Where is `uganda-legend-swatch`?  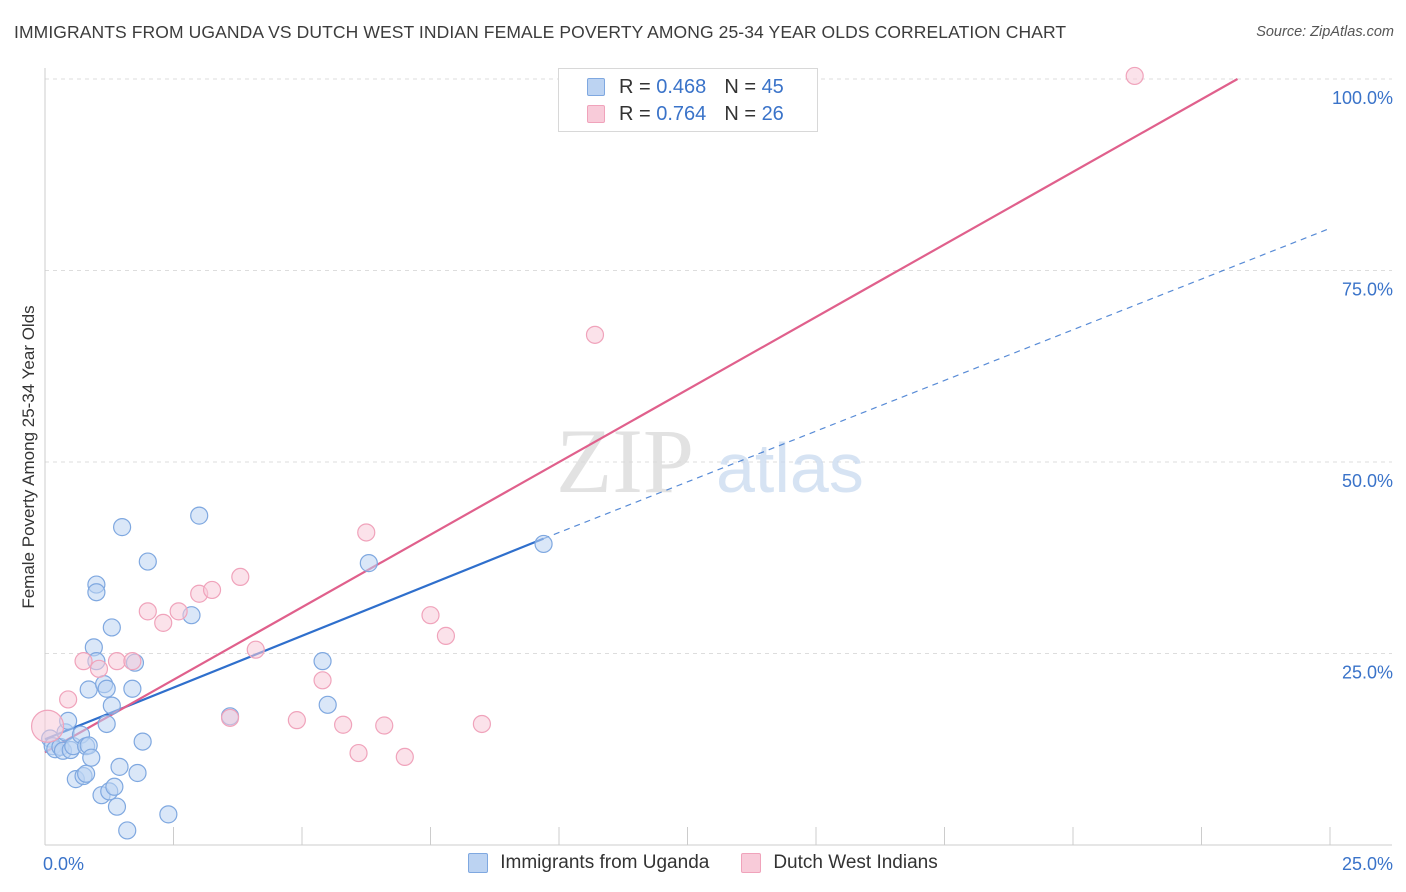 uganda-legend-swatch is located at coordinates (478, 863).